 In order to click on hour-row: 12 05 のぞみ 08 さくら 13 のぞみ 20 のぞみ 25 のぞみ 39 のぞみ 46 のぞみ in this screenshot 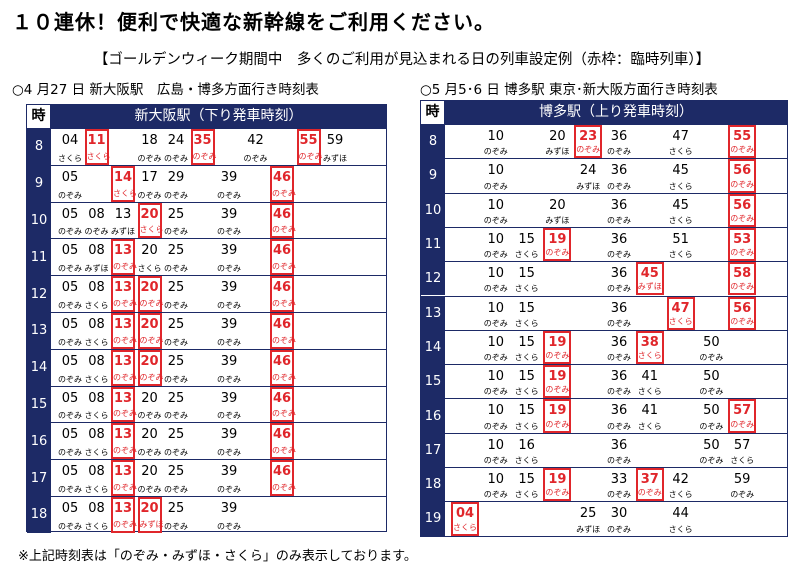, I will do `click(206, 293)`.